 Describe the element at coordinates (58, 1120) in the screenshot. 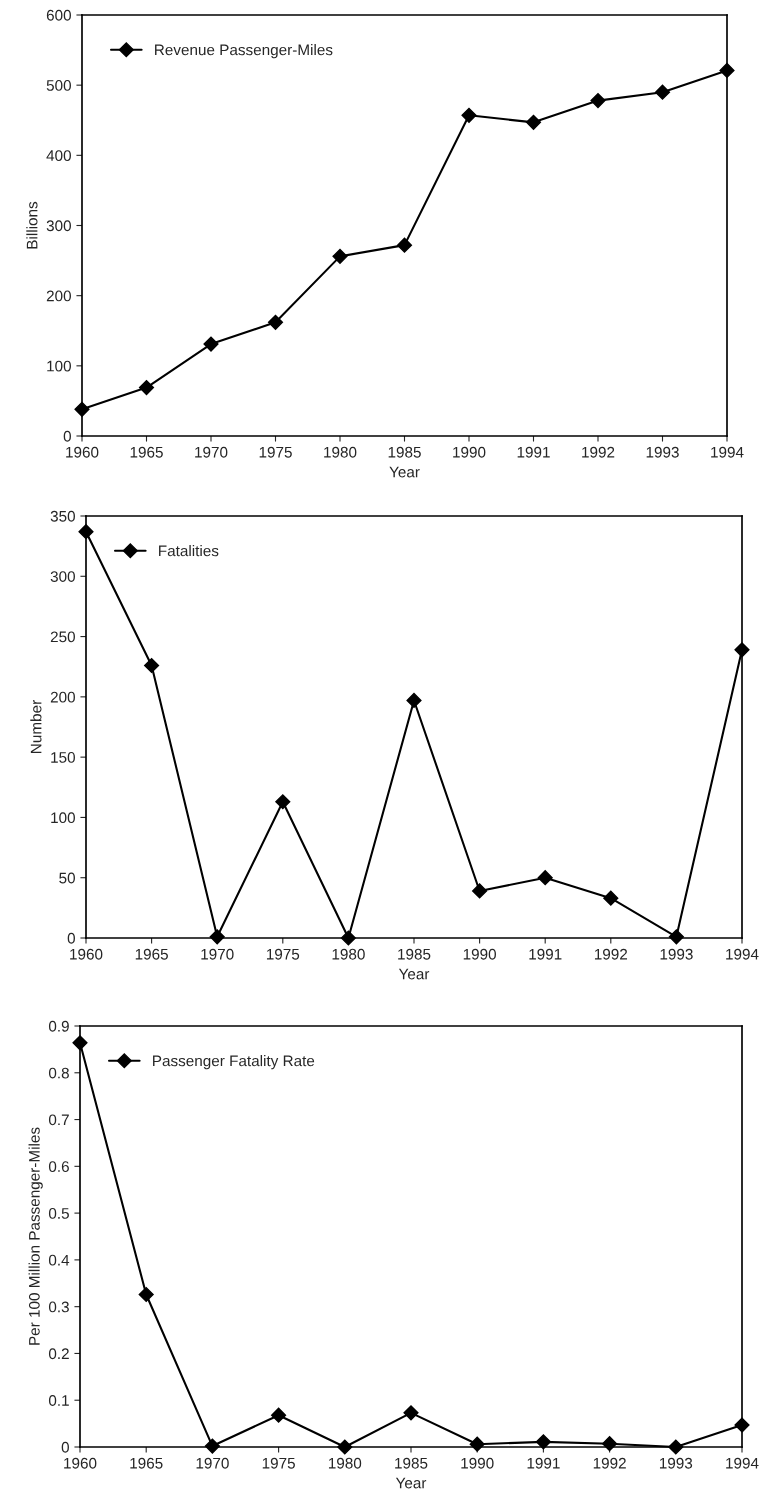

I see `y-tick-label: 0.7` at that location.